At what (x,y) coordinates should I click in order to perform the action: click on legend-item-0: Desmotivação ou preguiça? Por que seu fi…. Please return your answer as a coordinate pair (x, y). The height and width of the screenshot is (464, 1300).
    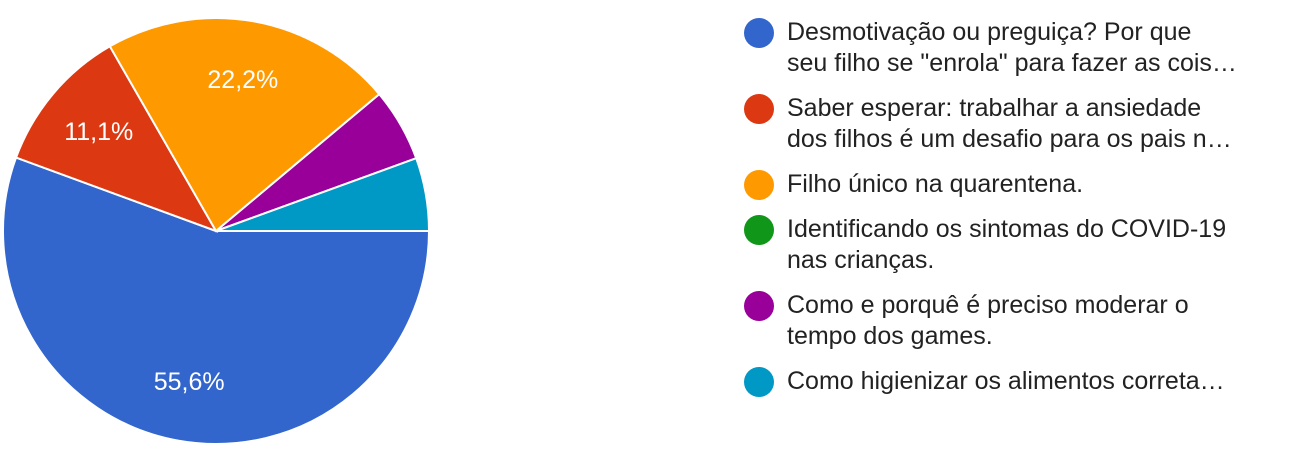
    Looking at the image, I should click on (1019, 48).